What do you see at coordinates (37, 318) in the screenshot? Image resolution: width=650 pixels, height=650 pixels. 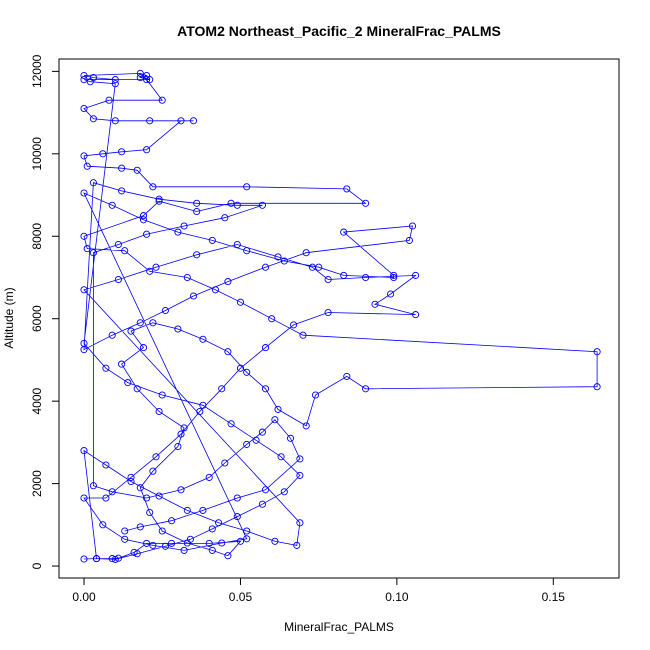 I see `y-tick-label: 6000` at bounding box center [37, 318].